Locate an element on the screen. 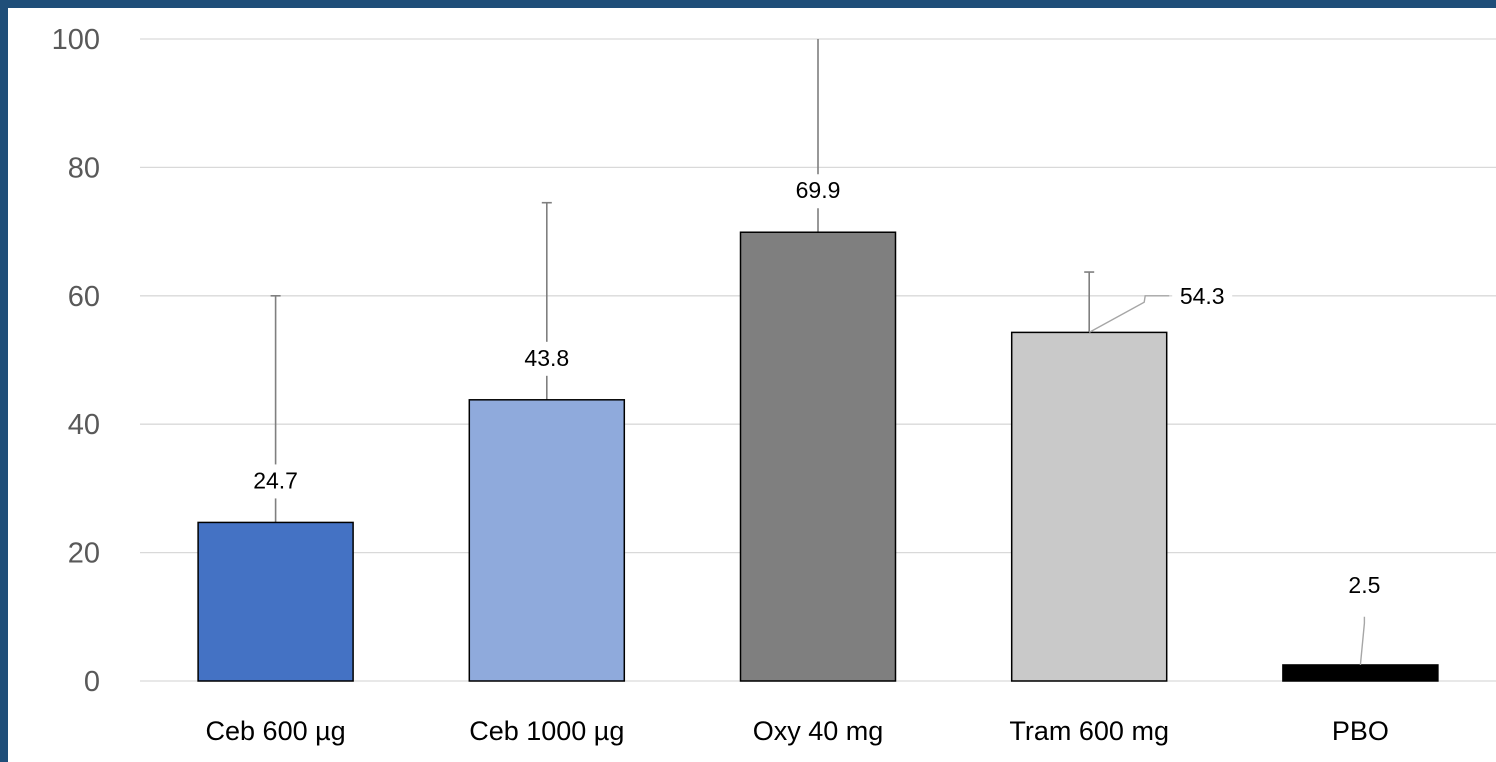  label-leader-lines is located at coordinates (1227, 480).